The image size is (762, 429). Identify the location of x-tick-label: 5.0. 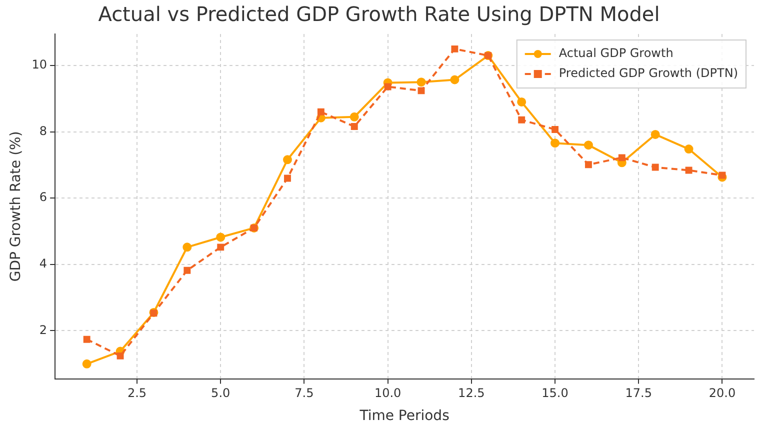
(220, 393).